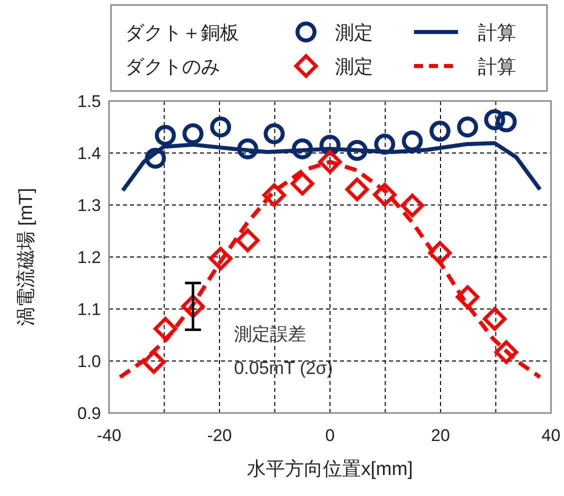  I want to click on y-tick-label: 1.1, so click(89, 309).